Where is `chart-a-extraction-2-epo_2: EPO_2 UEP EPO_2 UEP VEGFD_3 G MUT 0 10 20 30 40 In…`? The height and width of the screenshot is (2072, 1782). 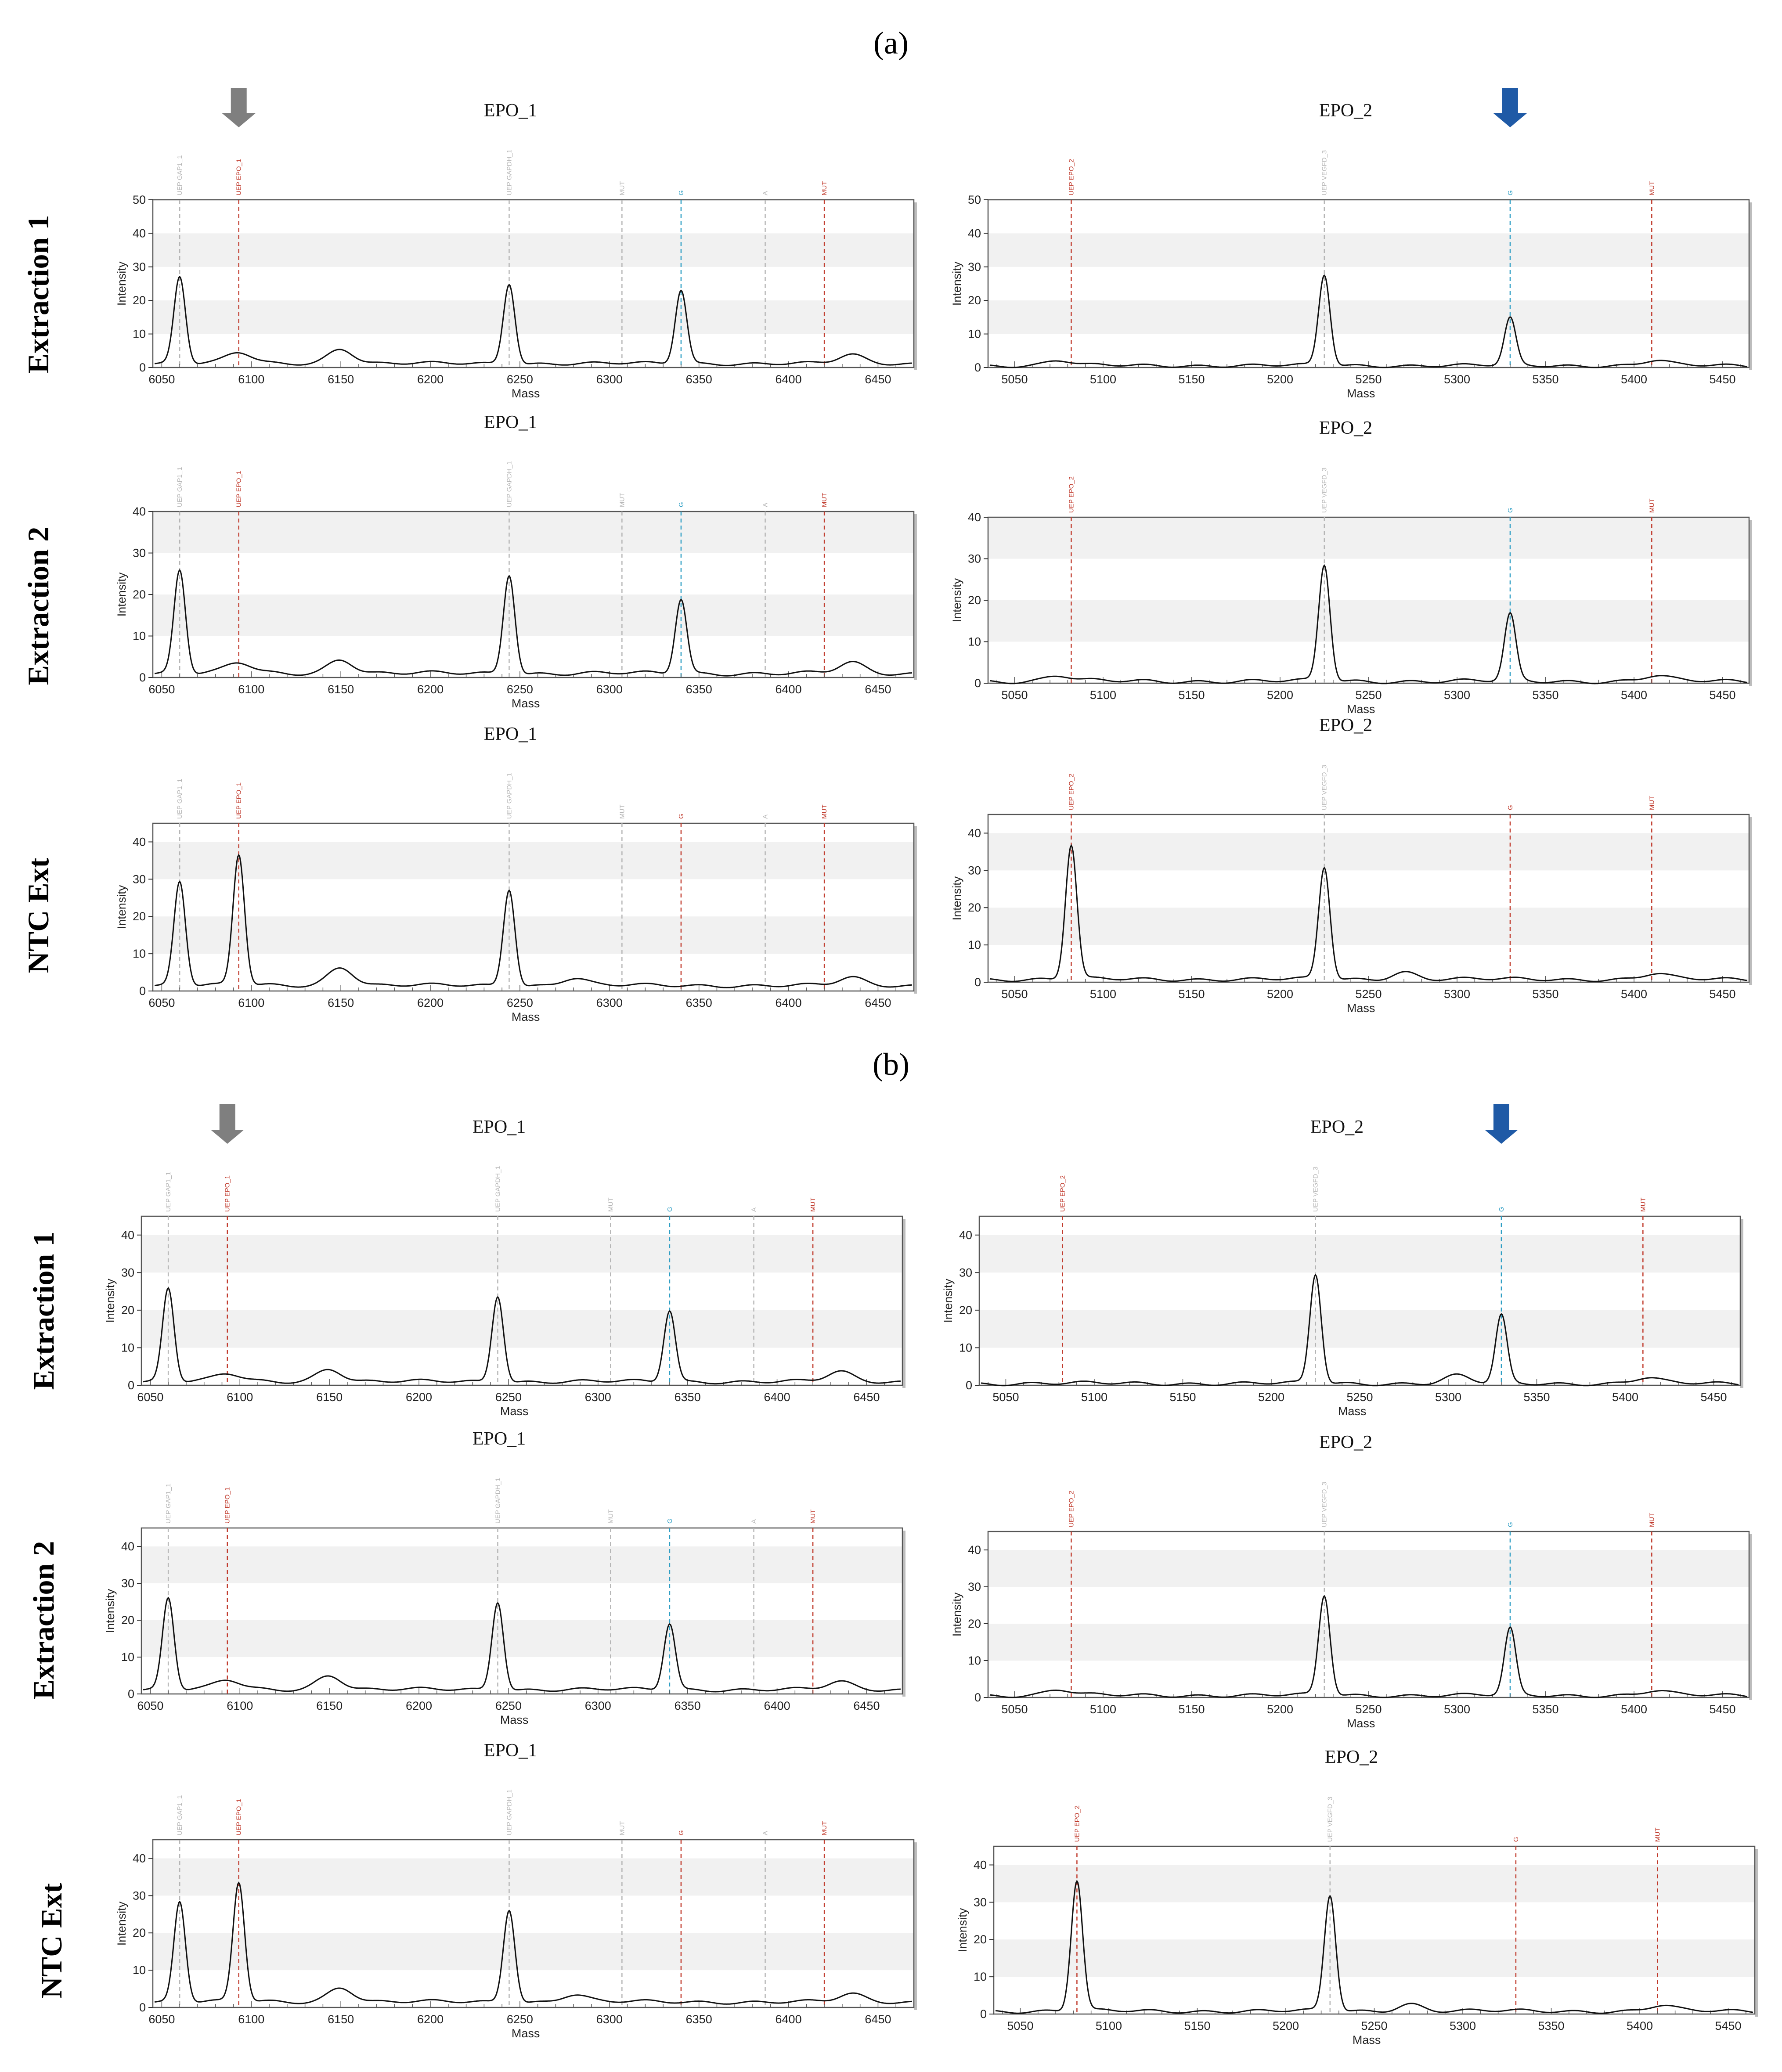
chart-a-extraction-2-epo_2: EPO_2 UEP EPO_2 UEP VEGFD_3 G MUT 0 10 20 30 40 In… is located at coordinates (1351, 567).